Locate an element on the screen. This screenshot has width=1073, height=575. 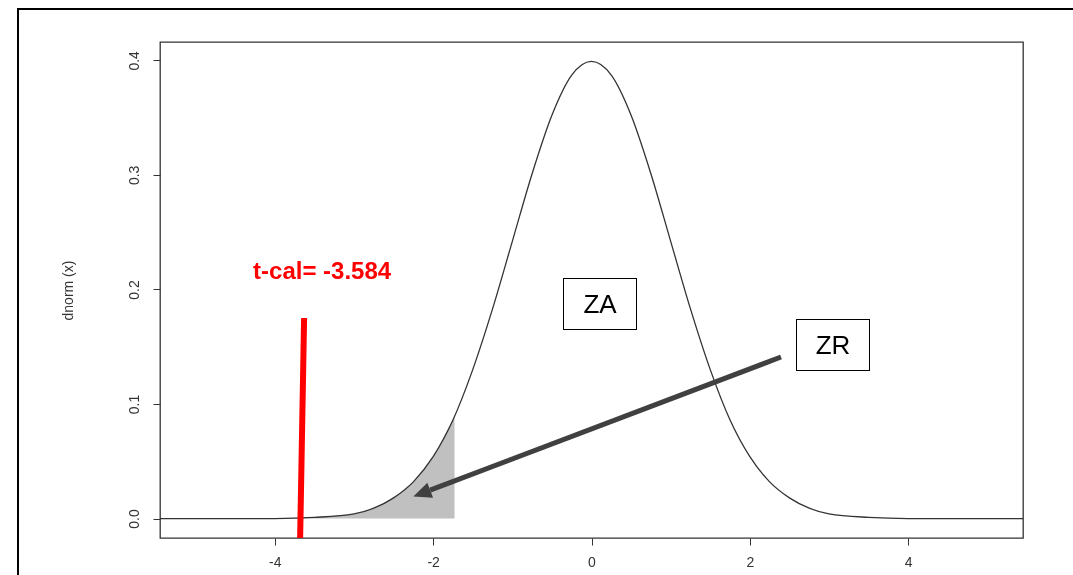
x-tick-label: 0 is located at coordinates (592, 561).